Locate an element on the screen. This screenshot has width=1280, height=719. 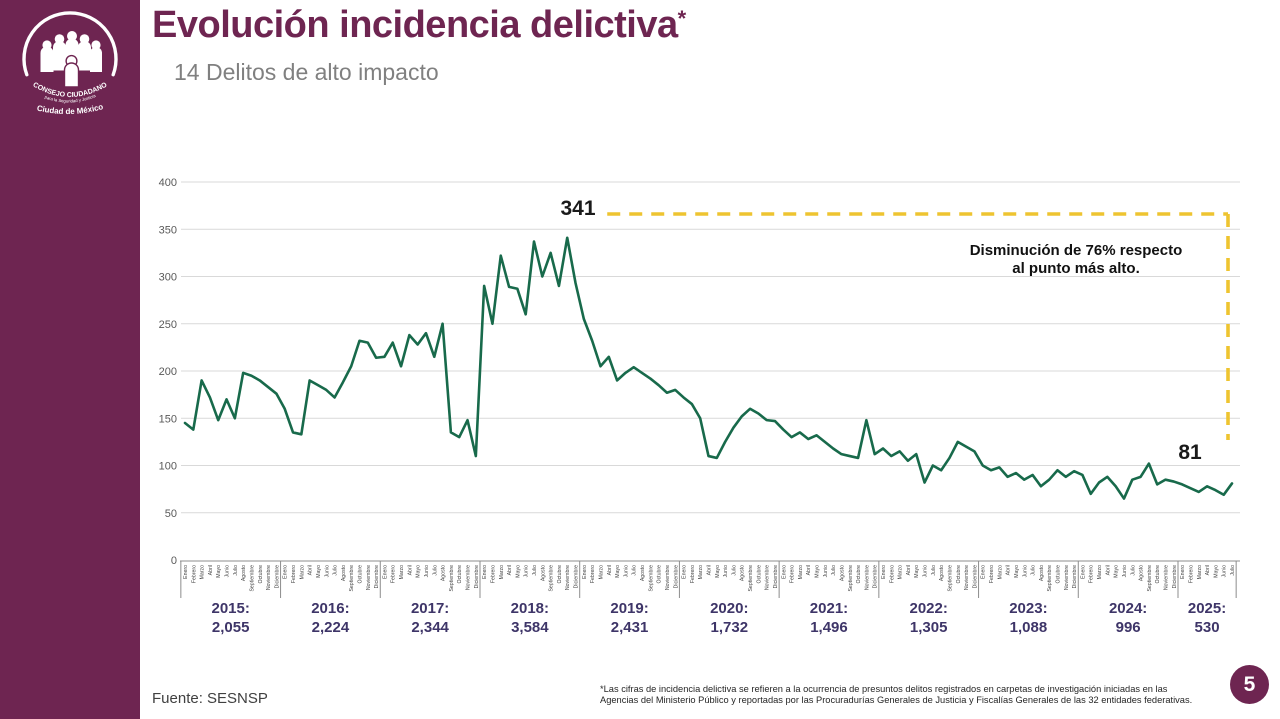
svg-text: Ciudad de México is located at coordinates (70, 109).